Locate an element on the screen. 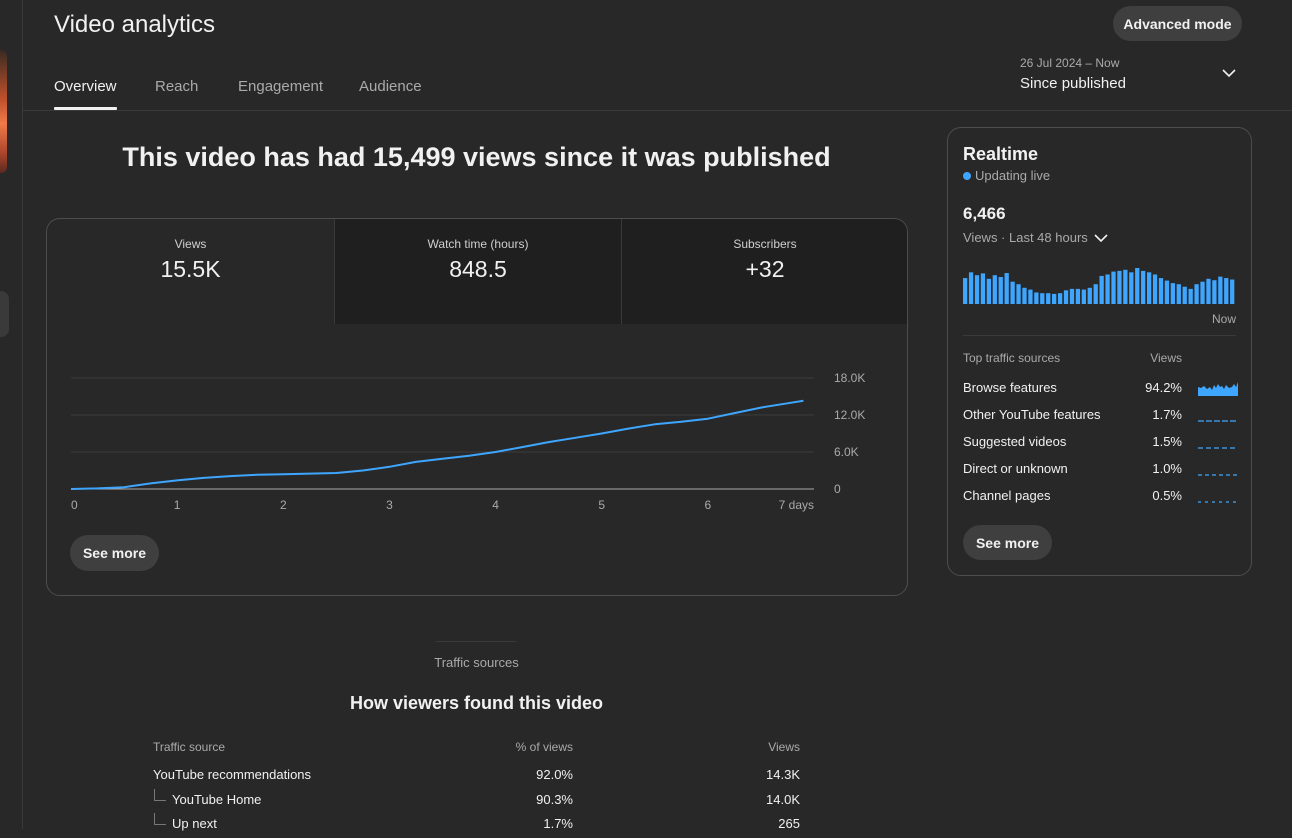  metric-label: Watch time (hours) is located at coordinates (478, 244).